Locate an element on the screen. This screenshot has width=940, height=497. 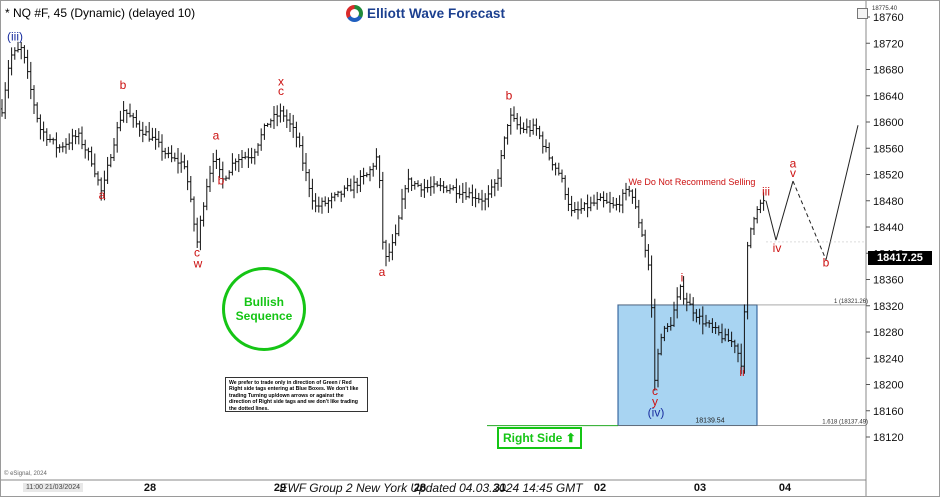
wave-label: (iii) is located at coordinates (15, 37).